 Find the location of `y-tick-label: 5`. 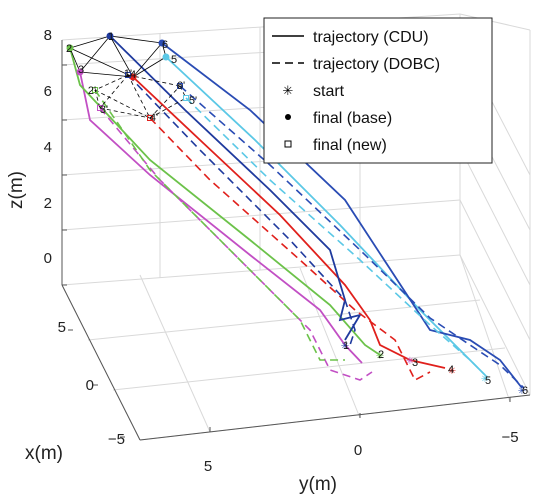

y-tick-label: 5 is located at coordinates (208, 466).